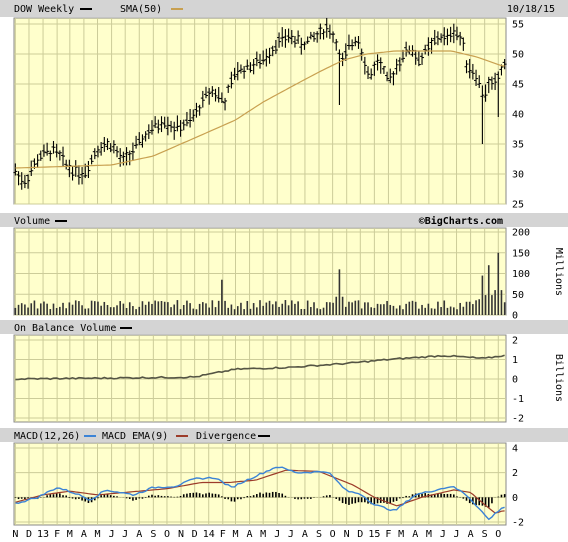 The image size is (568, 542). Describe the element at coordinates (256, 534) in the screenshot. I see `x-axis-labels: N D 13 F M A M J J A S O N D 14 F M A M J J A S O N D 15 F M A M J J A S O` at that location.